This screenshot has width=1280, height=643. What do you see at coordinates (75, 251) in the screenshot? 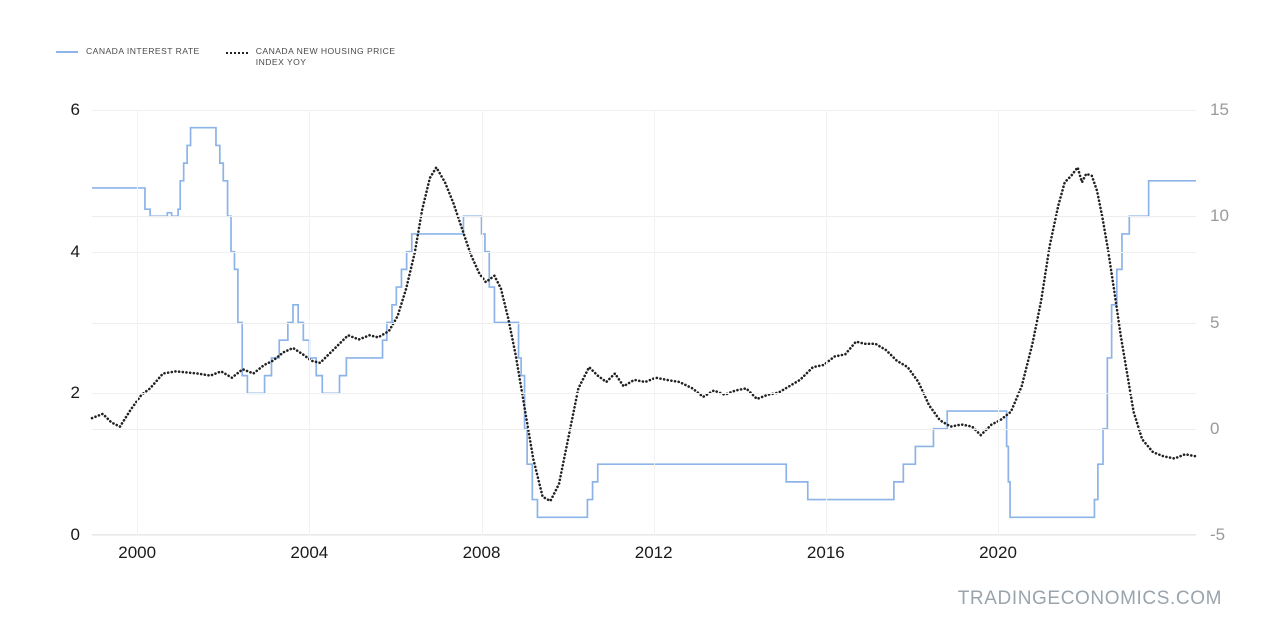
I see `y-axis-left-tick-label: 4` at bounding box center [75, 251].